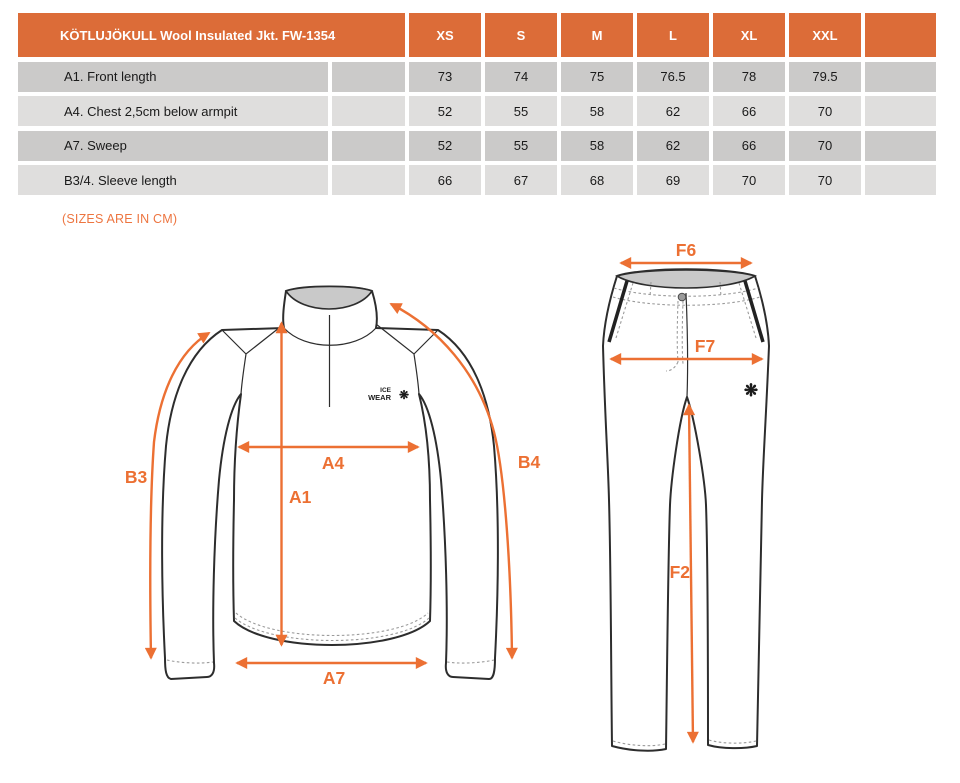  What do you see at coordinates (705, 346) in the screenshot?
I see `f7-label: F7` at bounding box center [705, 346].